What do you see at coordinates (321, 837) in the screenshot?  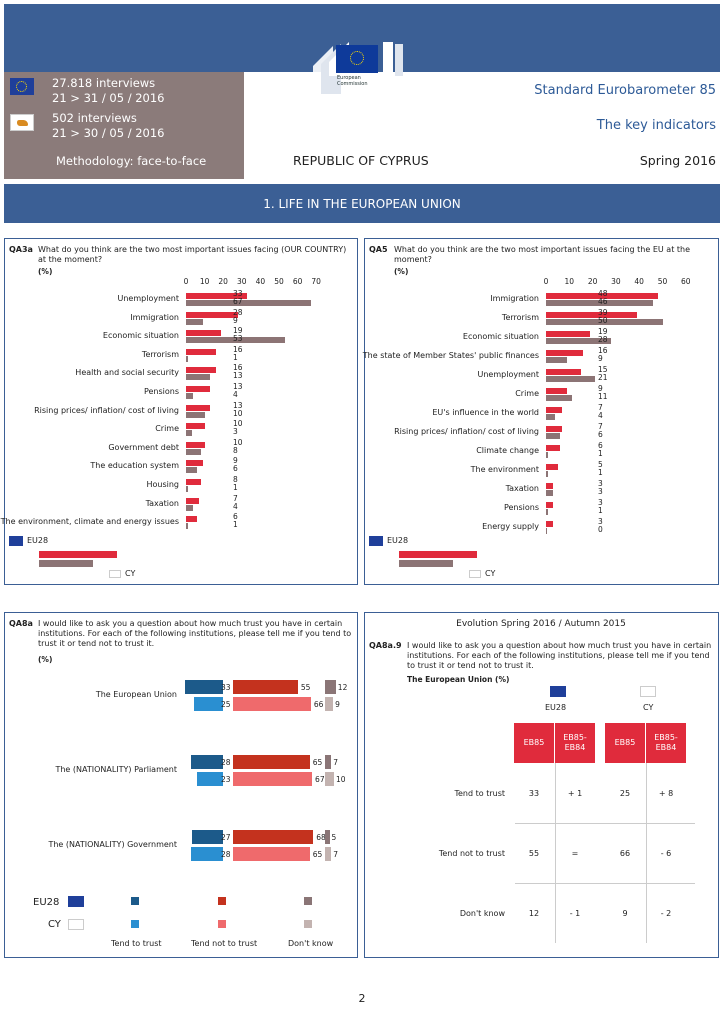 I see `not-trust-value: 68` at bounding box center [321, 837].